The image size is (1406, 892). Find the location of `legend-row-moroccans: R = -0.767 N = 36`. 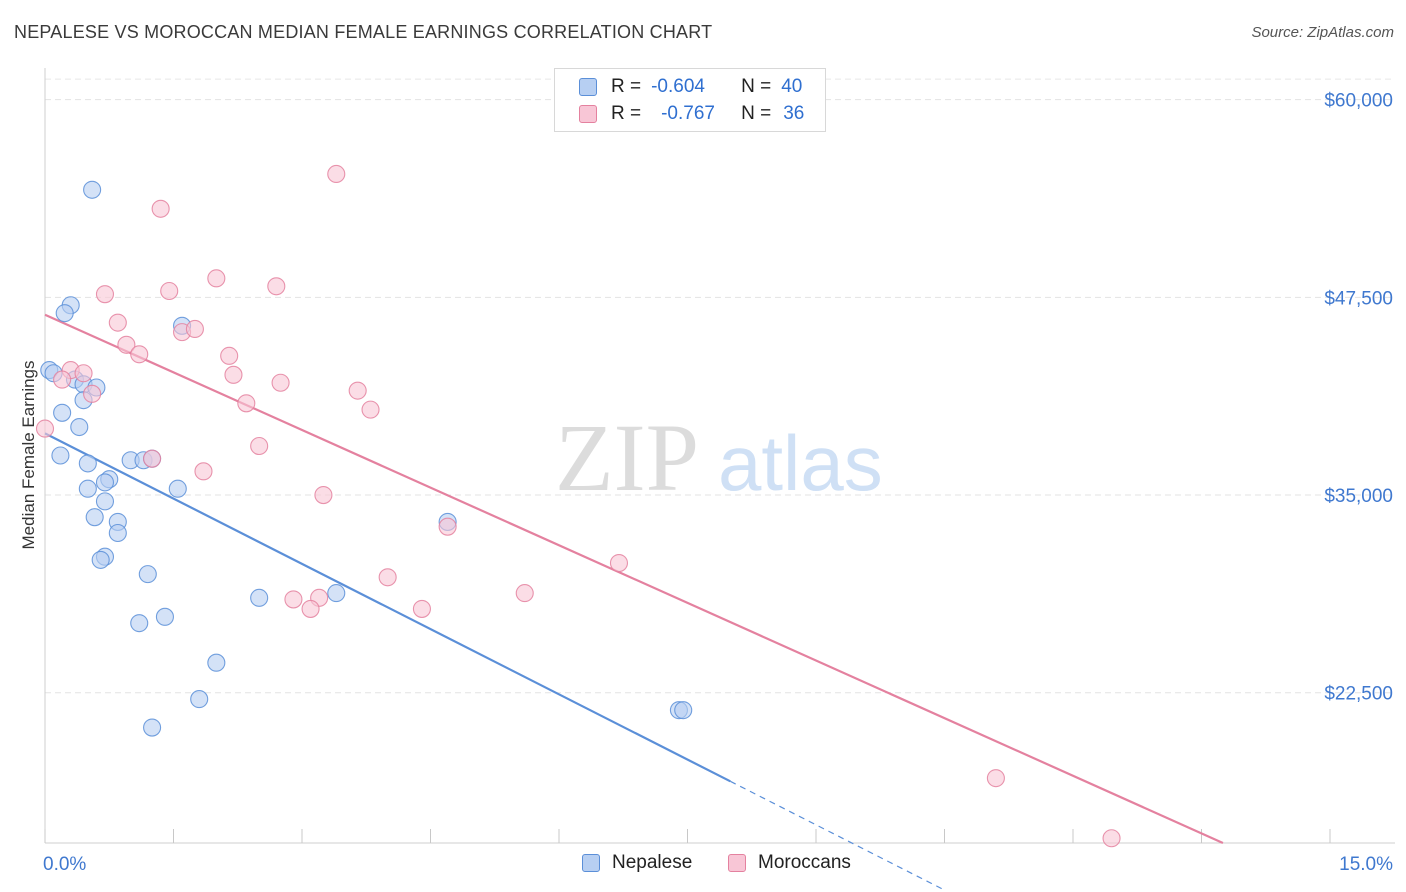

legend-row-moroccans: R = -0.767 N = 36 is located at coordinates (691, 114).